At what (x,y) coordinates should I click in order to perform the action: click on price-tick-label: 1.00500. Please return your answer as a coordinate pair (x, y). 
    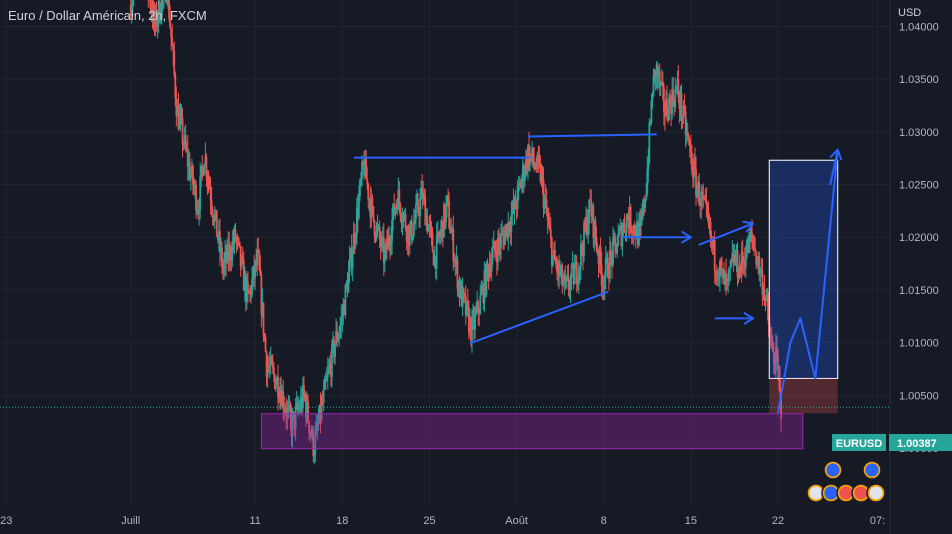
    Looking at the image, I should click on (919, 396).